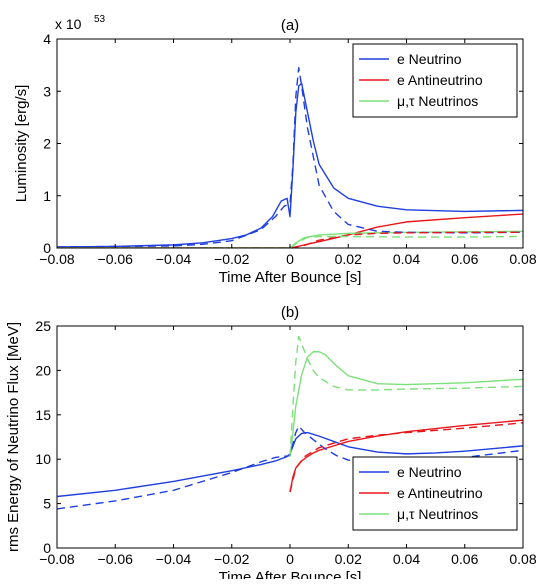  I want to click on neutrinos-solid-line, so click(406, 404).